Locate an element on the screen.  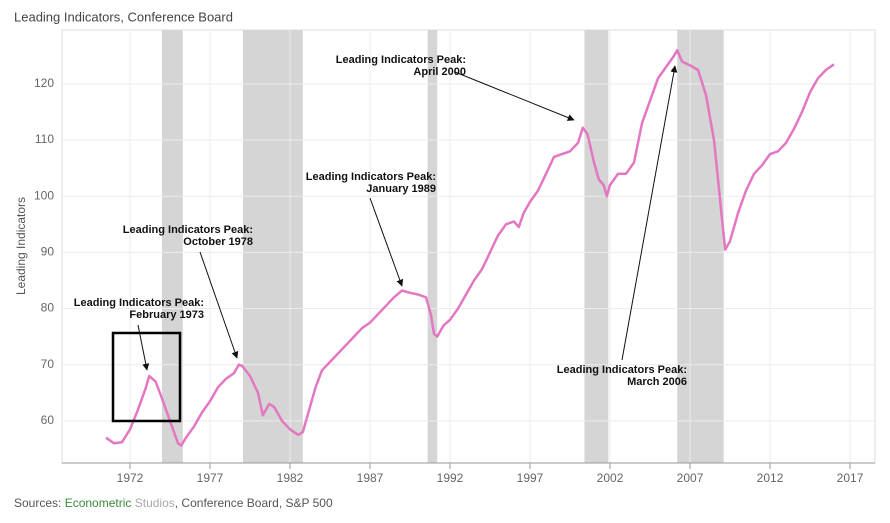
x-tick-label: 1982 is located at coordinates (290, 478).